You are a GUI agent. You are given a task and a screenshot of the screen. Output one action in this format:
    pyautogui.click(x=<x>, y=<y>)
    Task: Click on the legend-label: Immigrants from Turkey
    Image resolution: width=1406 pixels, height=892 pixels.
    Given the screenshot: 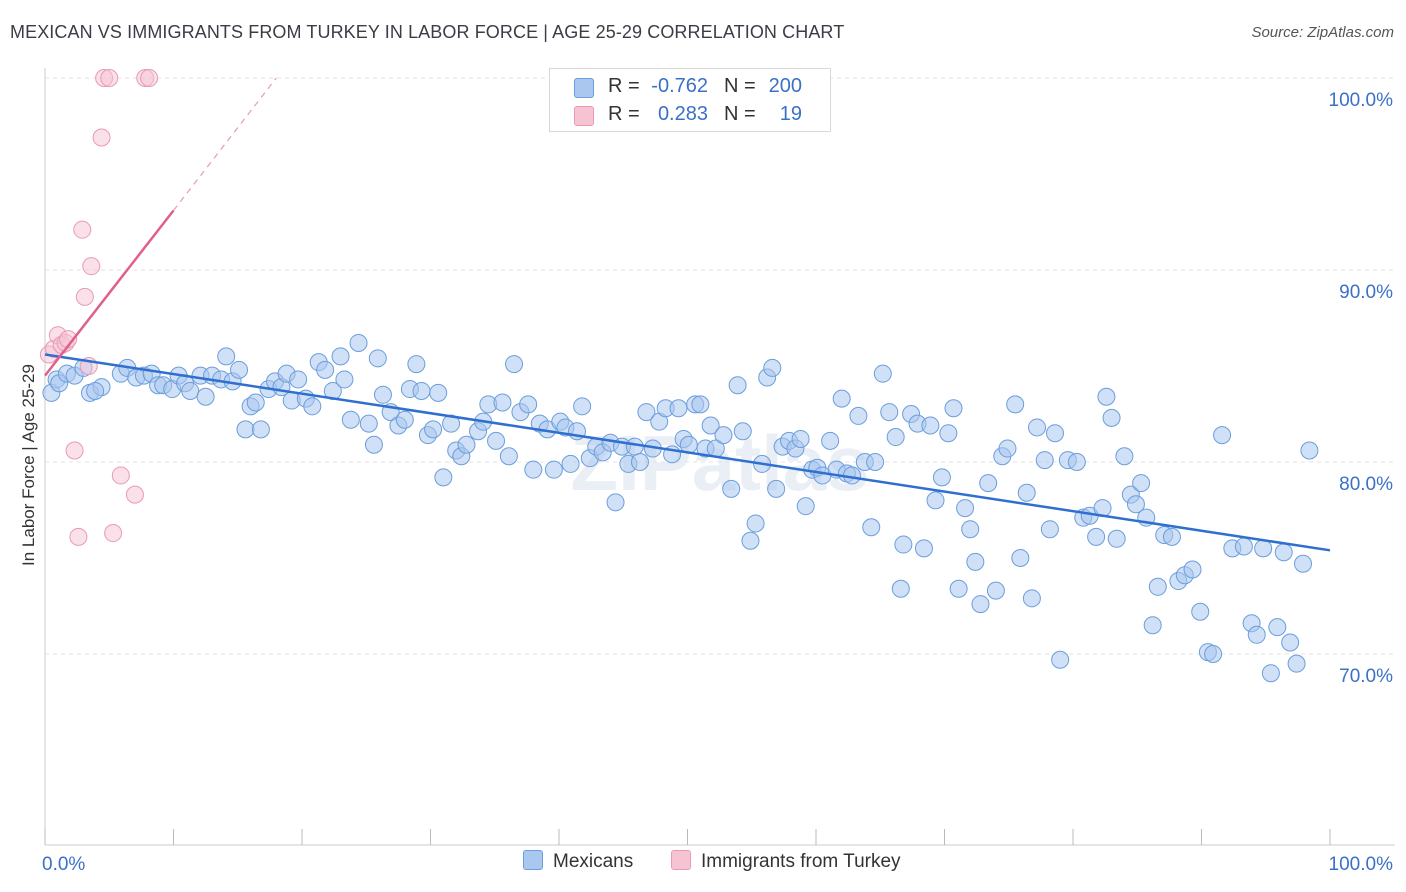 What is the action you would take?
    pyautogui.click(x=801, y=861)
    